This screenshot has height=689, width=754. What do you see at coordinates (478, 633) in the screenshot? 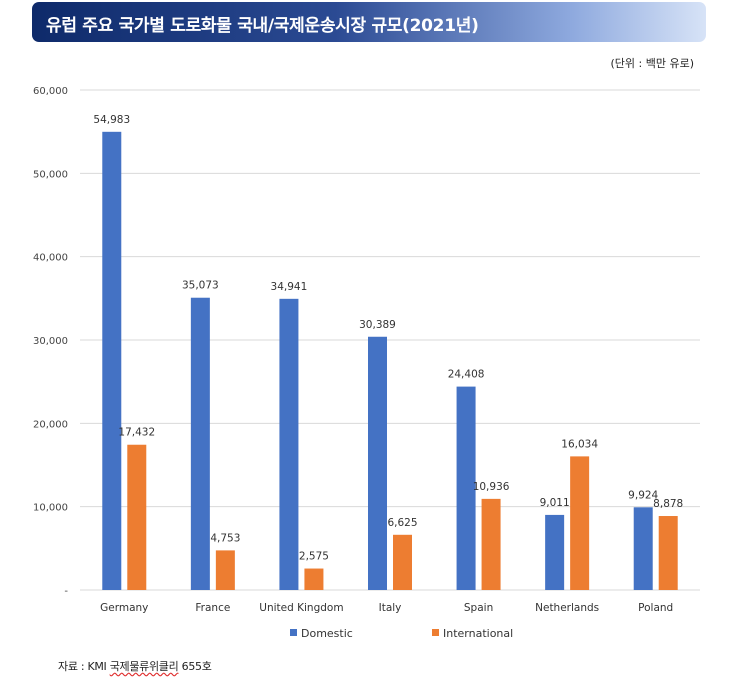
I see `legend-label-international: International` at bounding box center [478, 633].